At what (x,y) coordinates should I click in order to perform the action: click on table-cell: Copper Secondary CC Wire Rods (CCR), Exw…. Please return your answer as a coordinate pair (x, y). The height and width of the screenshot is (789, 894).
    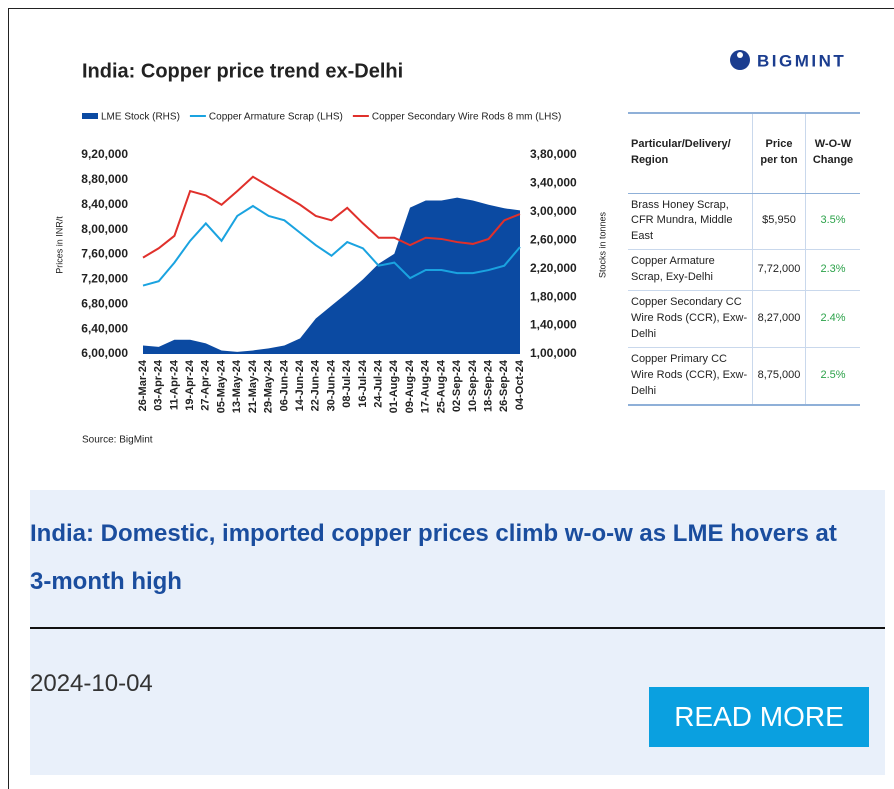
    Looking at the image, I should click on (690, 319).